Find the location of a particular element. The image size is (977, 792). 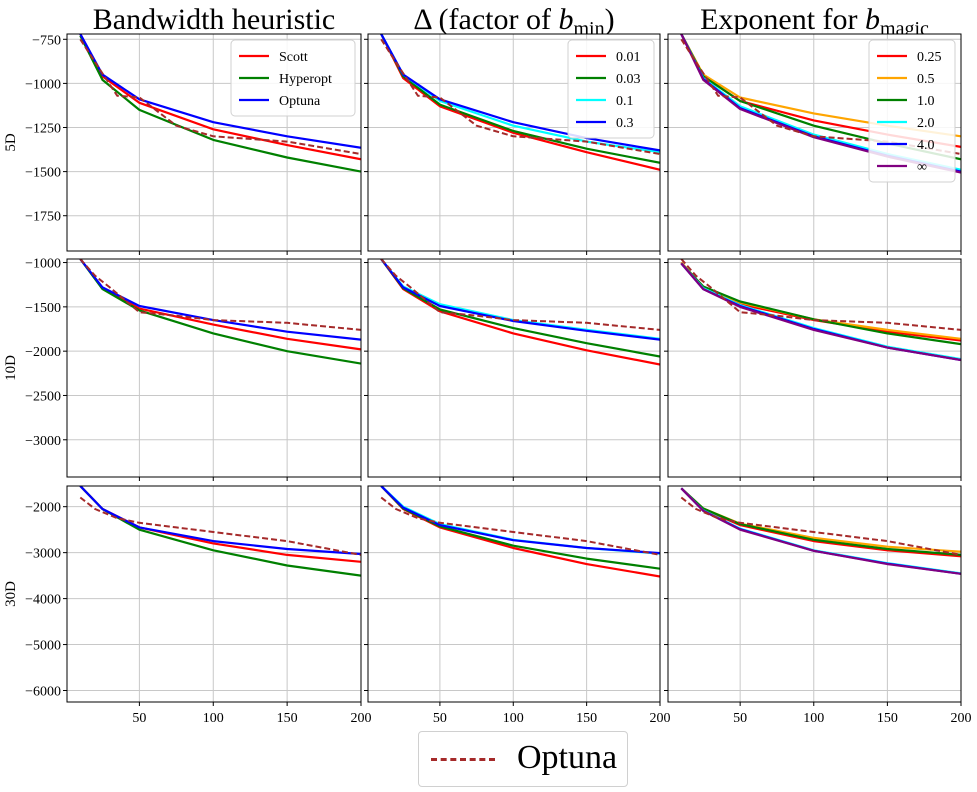

legend-label: Scott is located at coordinates (293, 57).